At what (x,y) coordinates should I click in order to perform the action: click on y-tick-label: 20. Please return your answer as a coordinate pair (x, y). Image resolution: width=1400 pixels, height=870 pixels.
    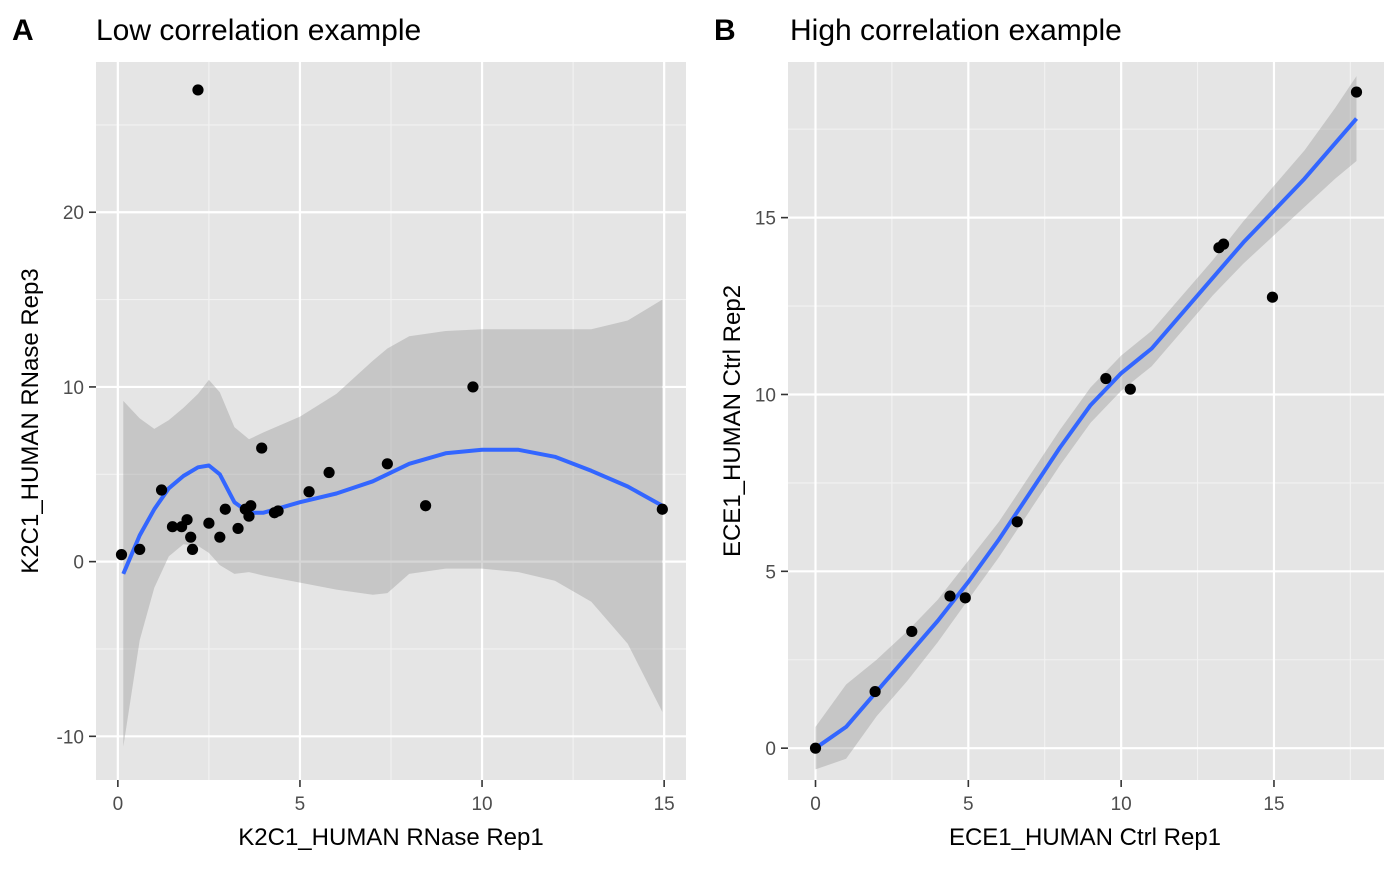
    Looking at the image, I should click on (73, 213).